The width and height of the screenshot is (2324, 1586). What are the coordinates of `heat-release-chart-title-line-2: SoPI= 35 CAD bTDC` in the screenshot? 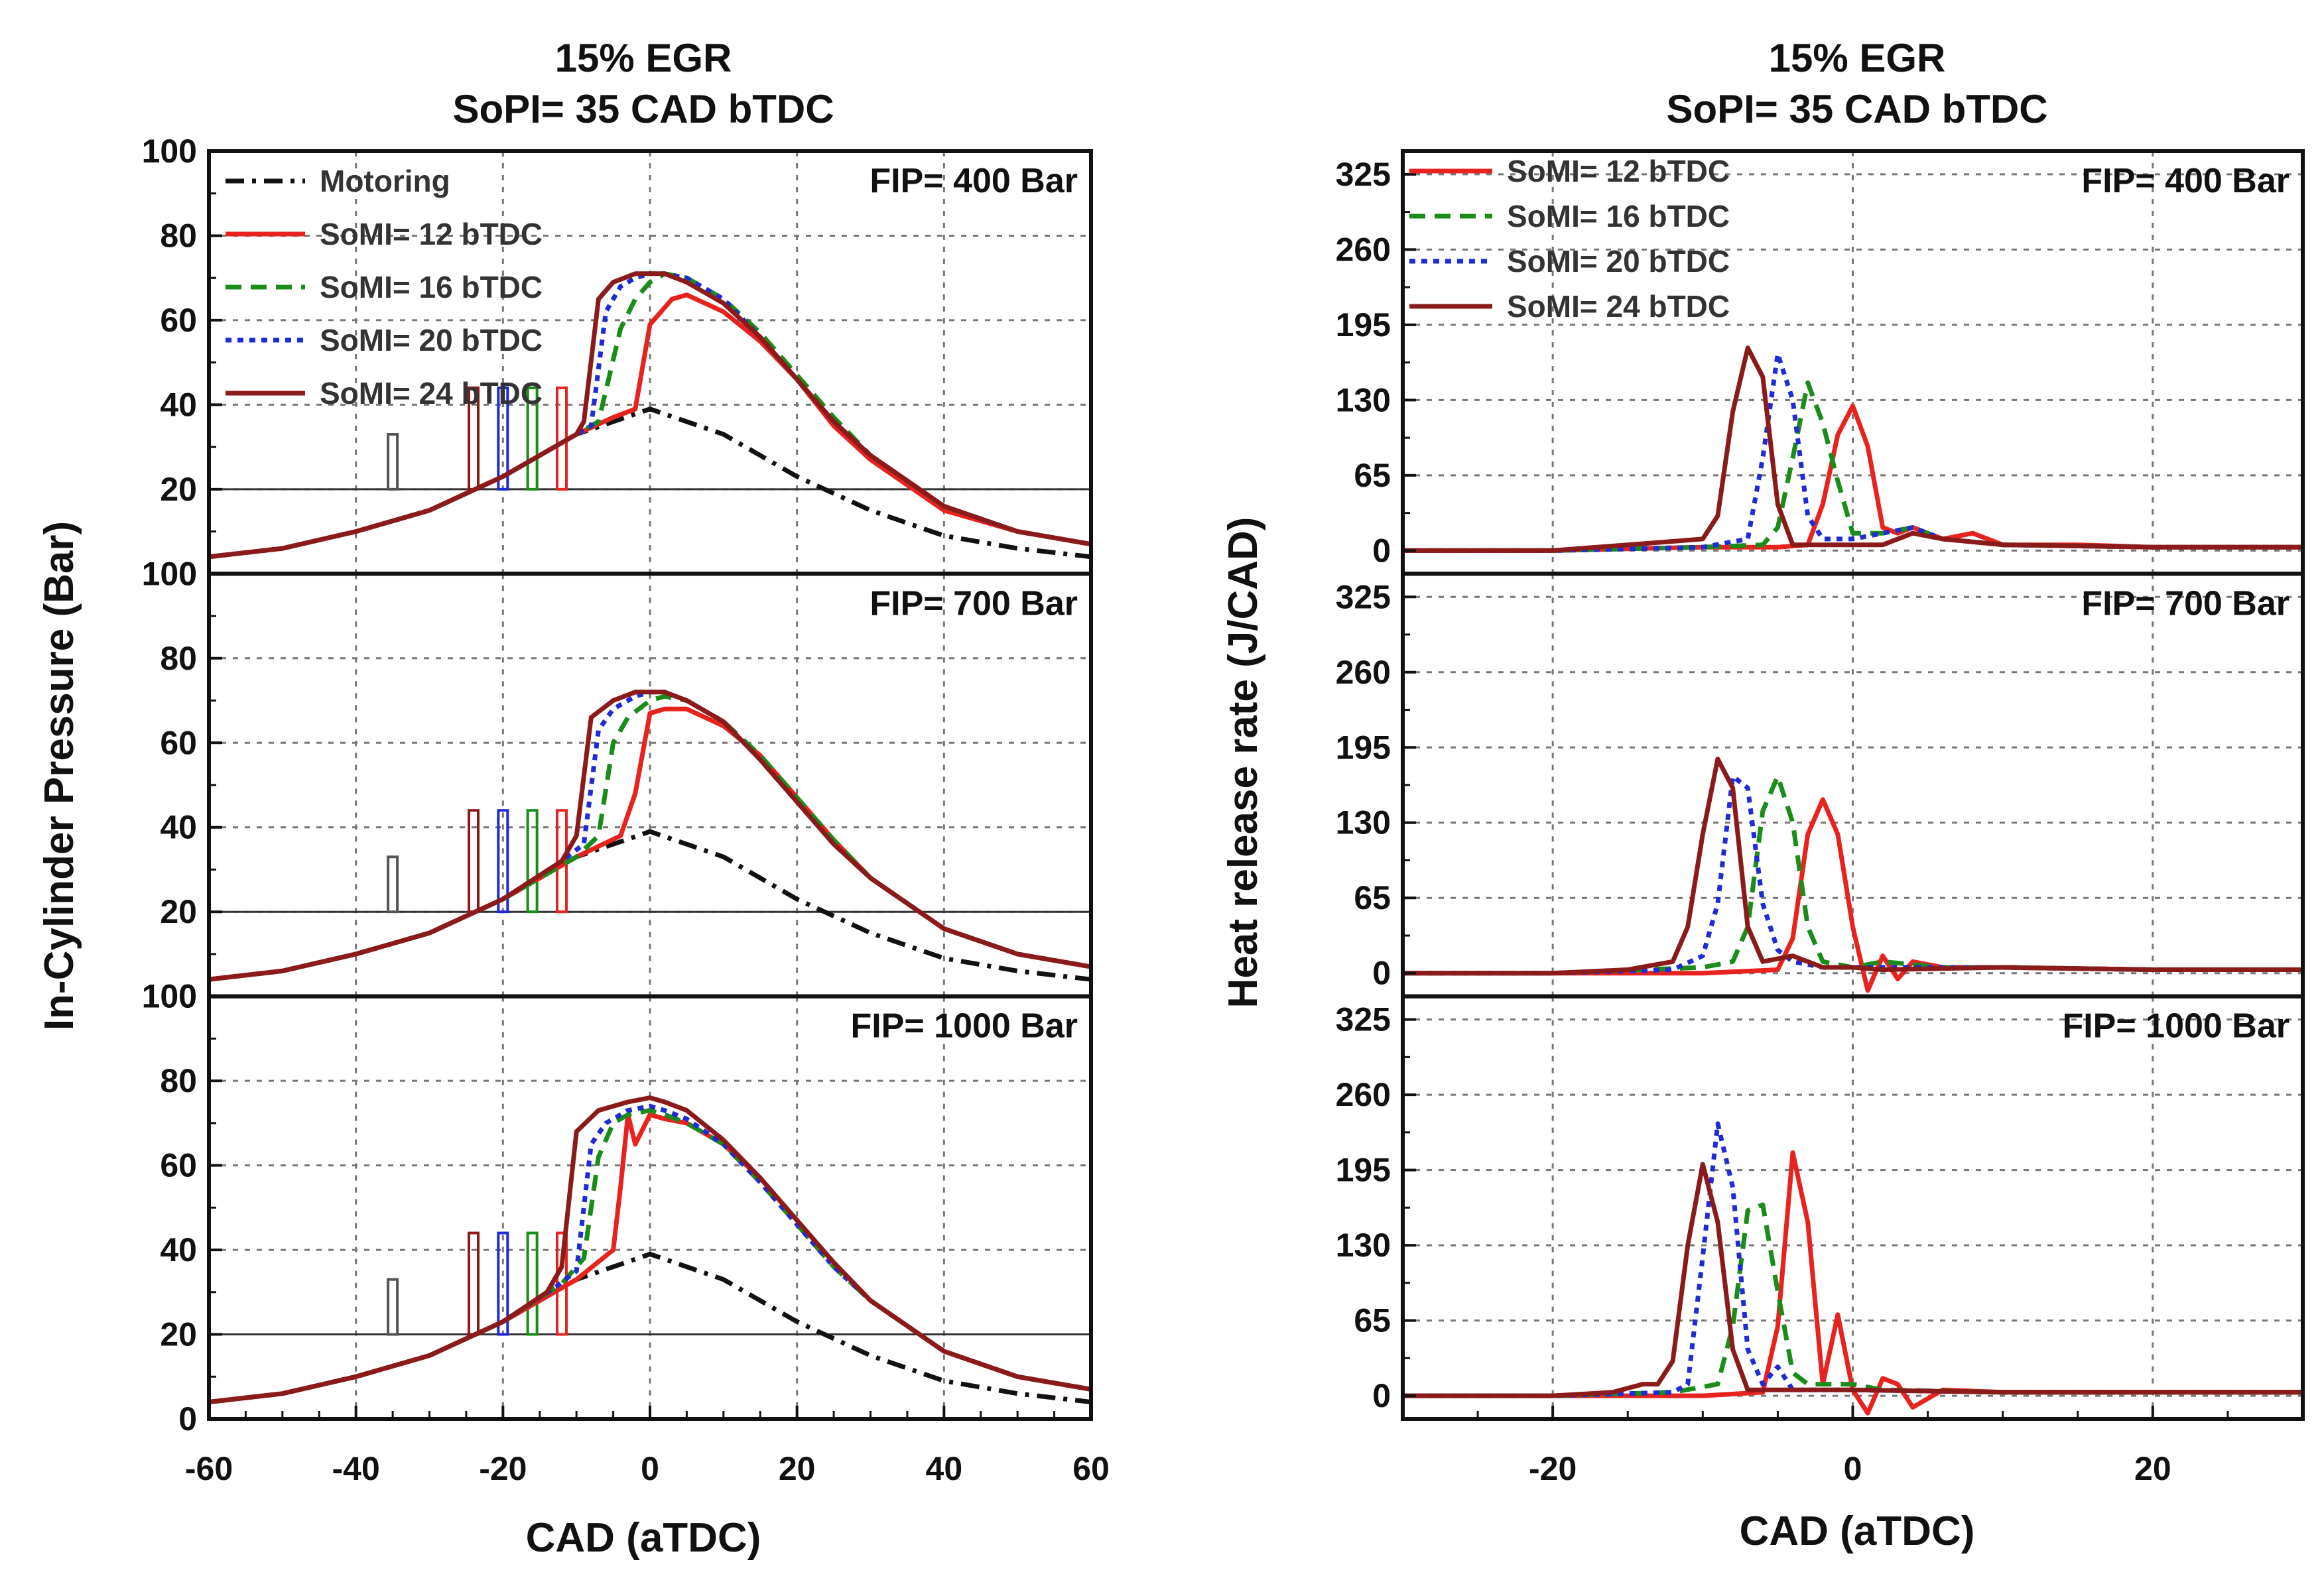 It's located at (1856, 109).